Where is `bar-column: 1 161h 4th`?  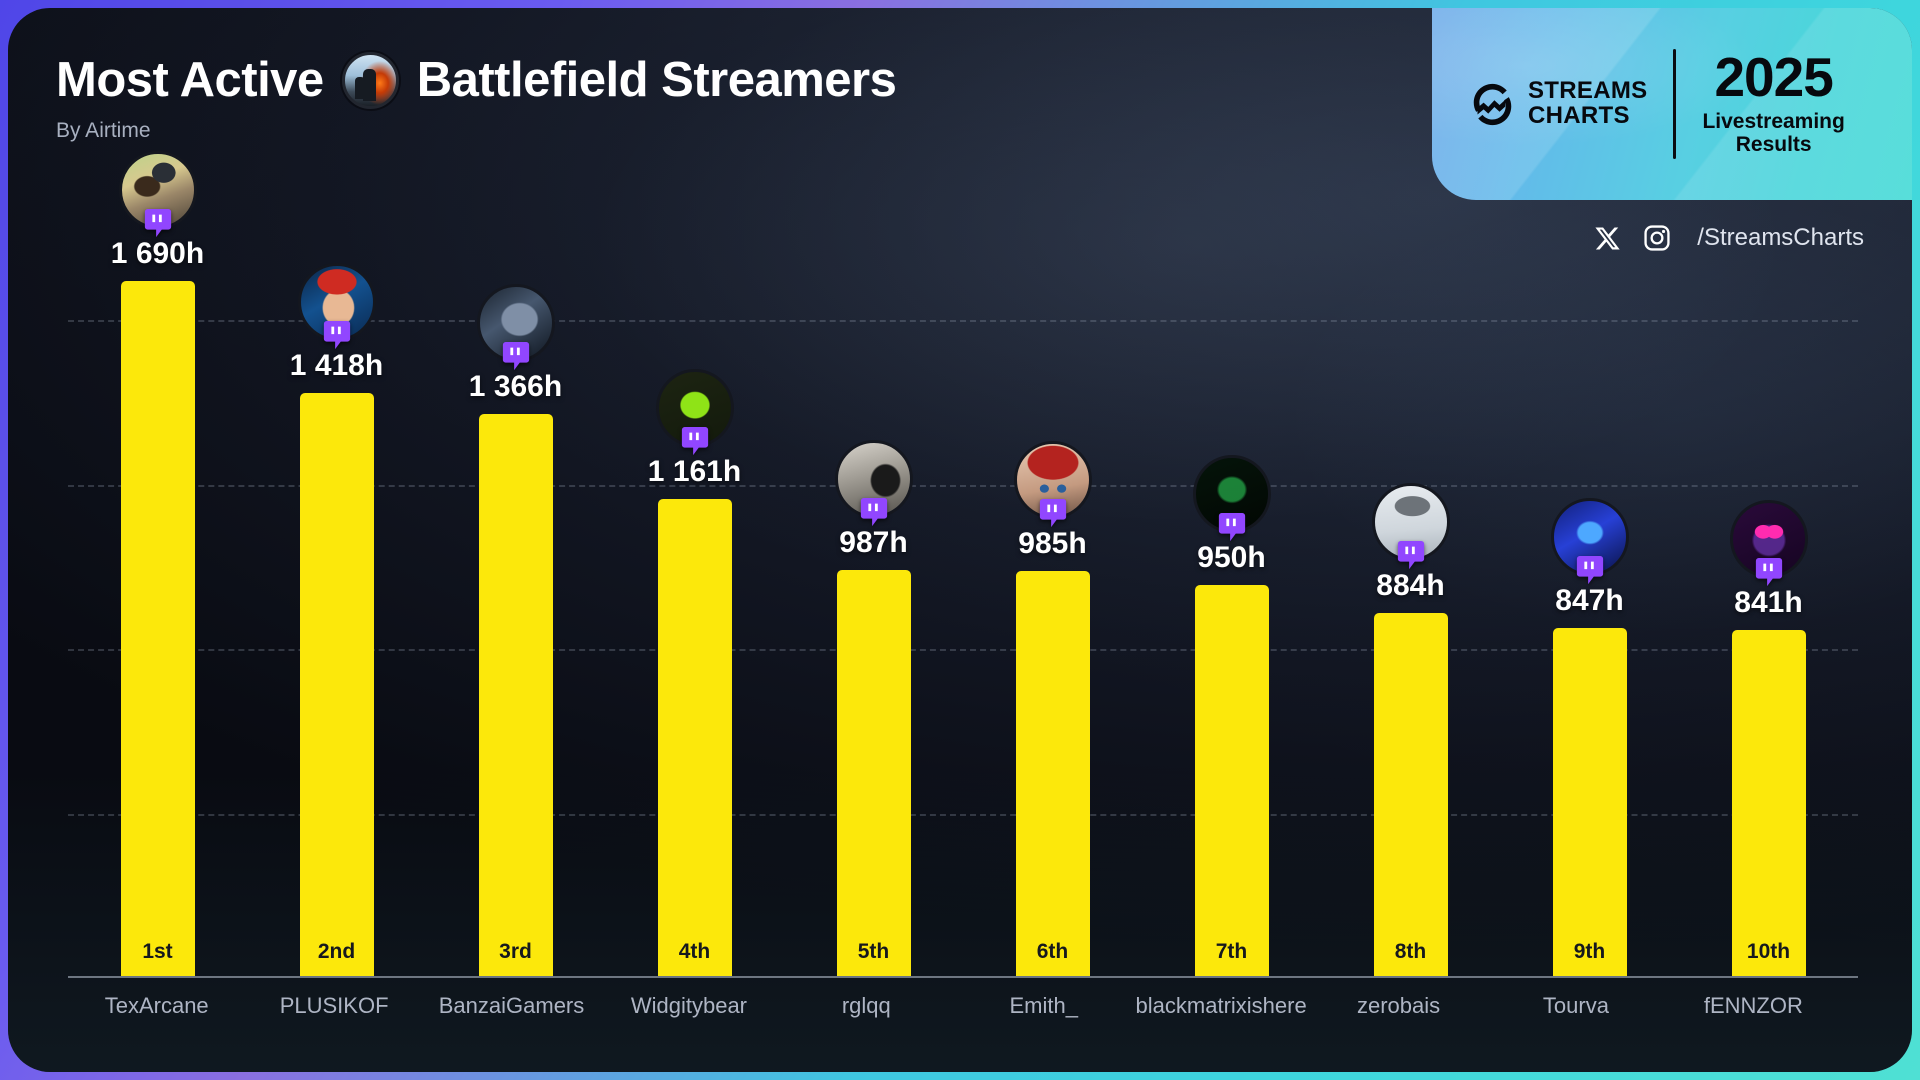 bar-column: 1 161h 4th is located at coordinates (694, 607).